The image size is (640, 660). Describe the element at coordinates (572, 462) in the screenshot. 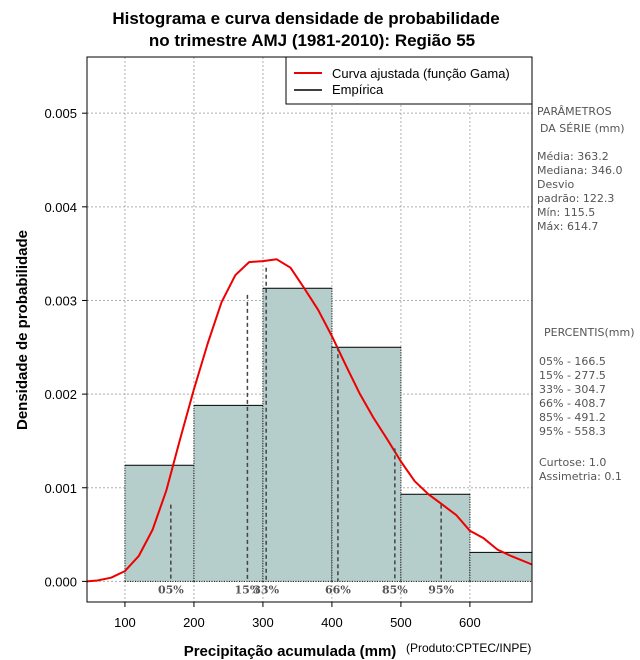

I see `curtose-line: Curtose: 1.0` at that location.